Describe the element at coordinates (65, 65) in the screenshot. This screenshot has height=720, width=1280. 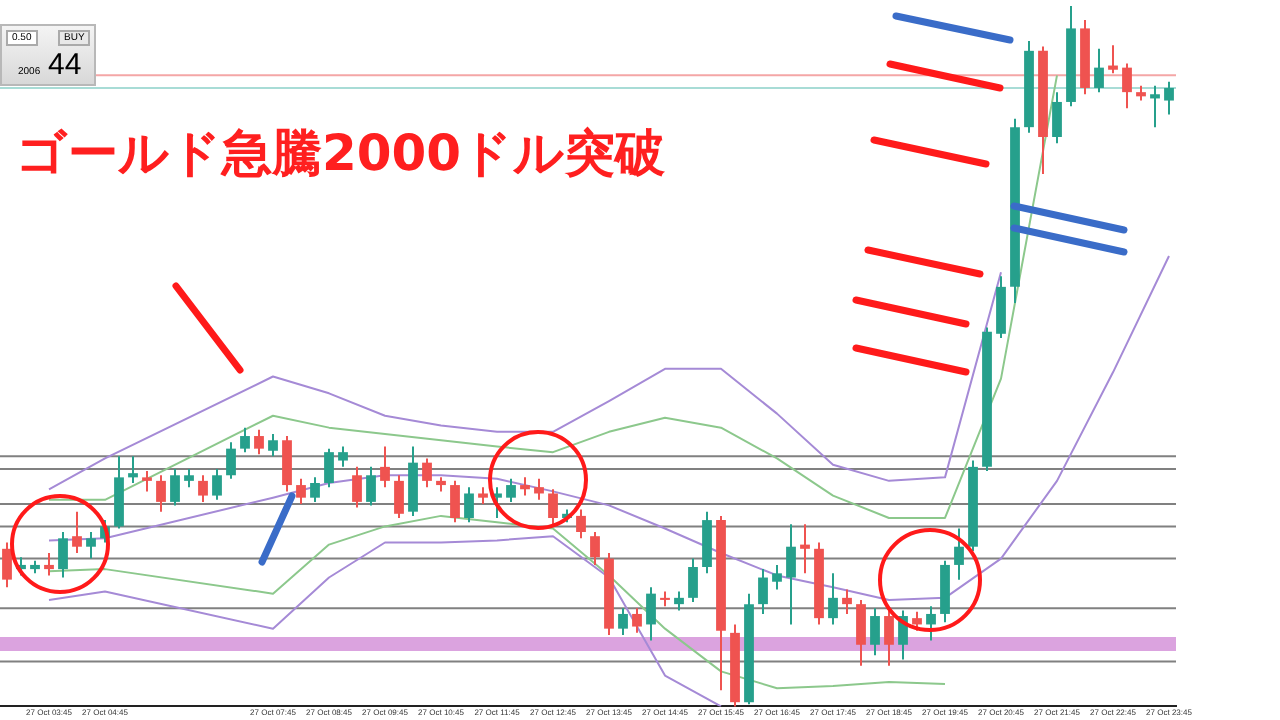
I see `annotation: 44` at that location.